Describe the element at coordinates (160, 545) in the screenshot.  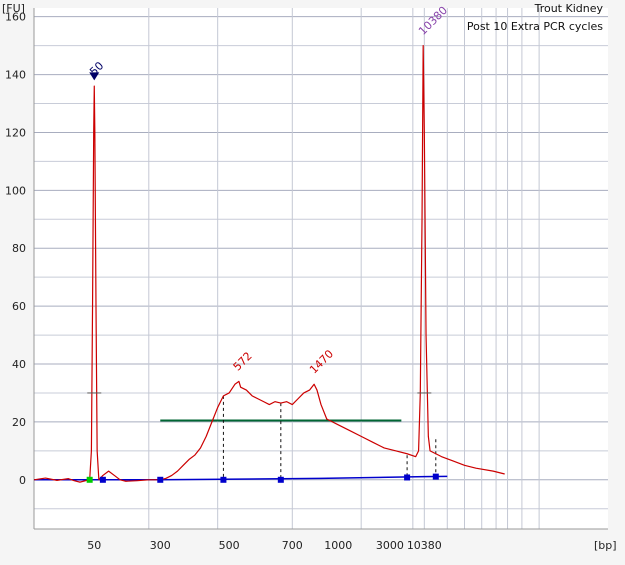
I see `x-tick-label: 300` at that location.